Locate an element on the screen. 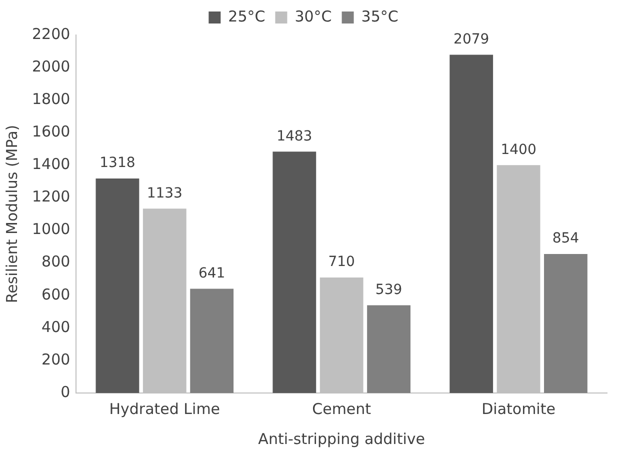 The width and height of the screenshot is (617, 453). data-label: 2079 is located at coordinates (472, 39).